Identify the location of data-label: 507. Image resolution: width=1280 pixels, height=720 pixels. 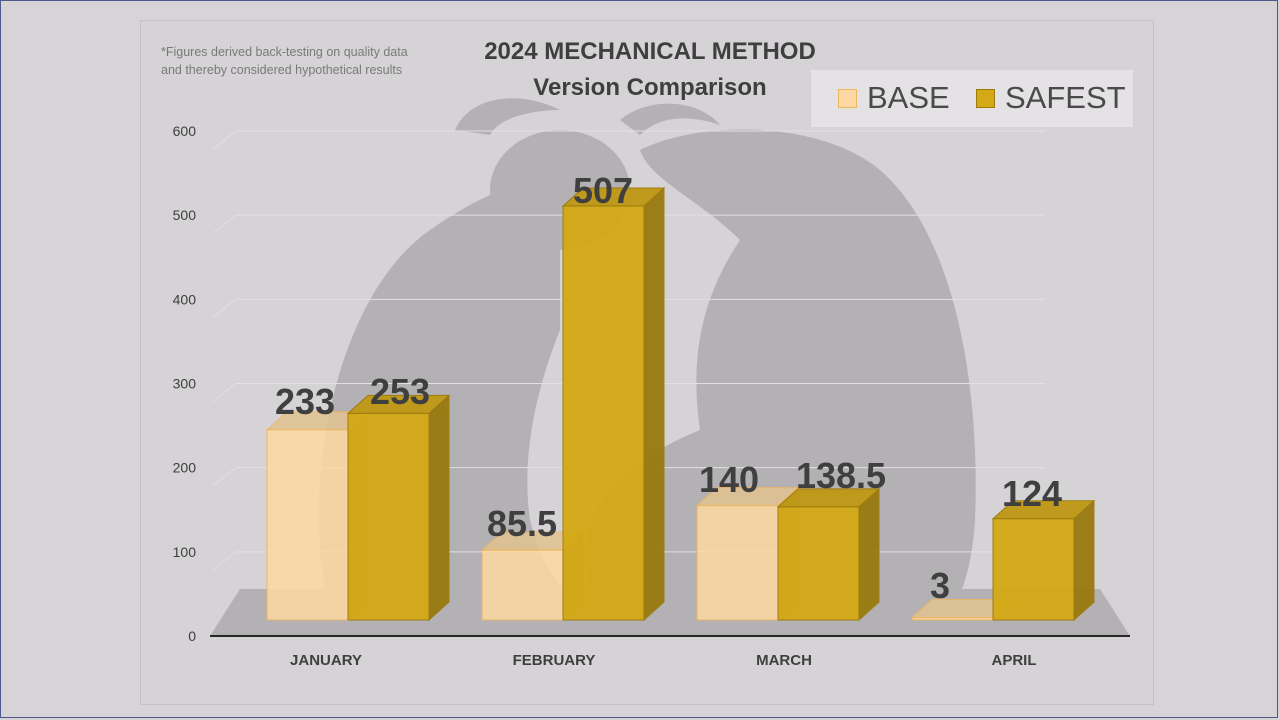
(603, 190).